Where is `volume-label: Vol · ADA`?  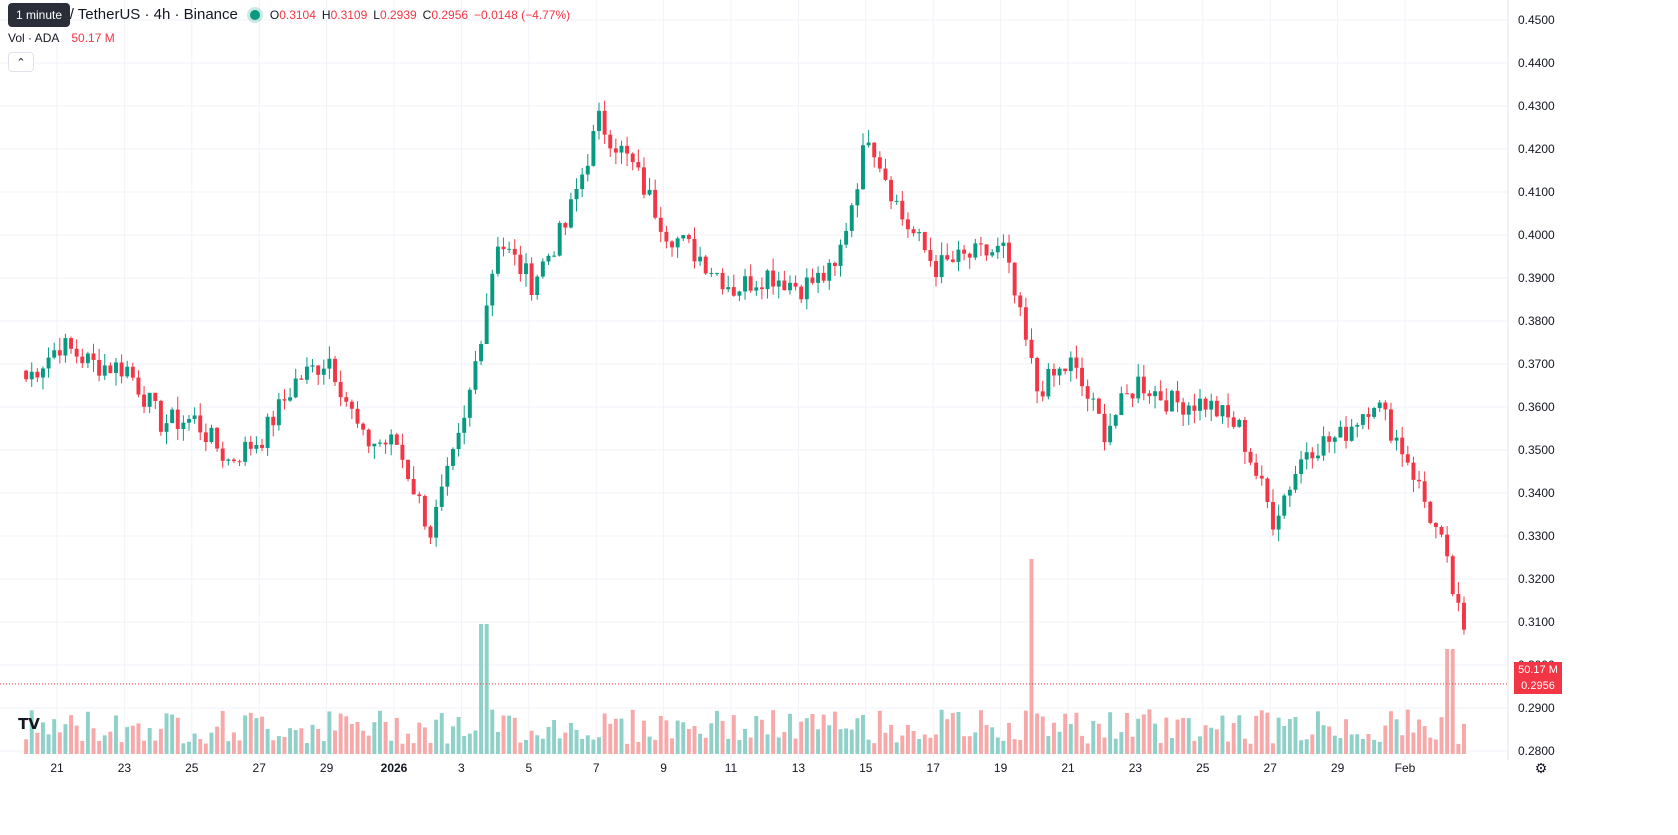 volume-label: Vol · ADA is located at coordinates (34, 38).